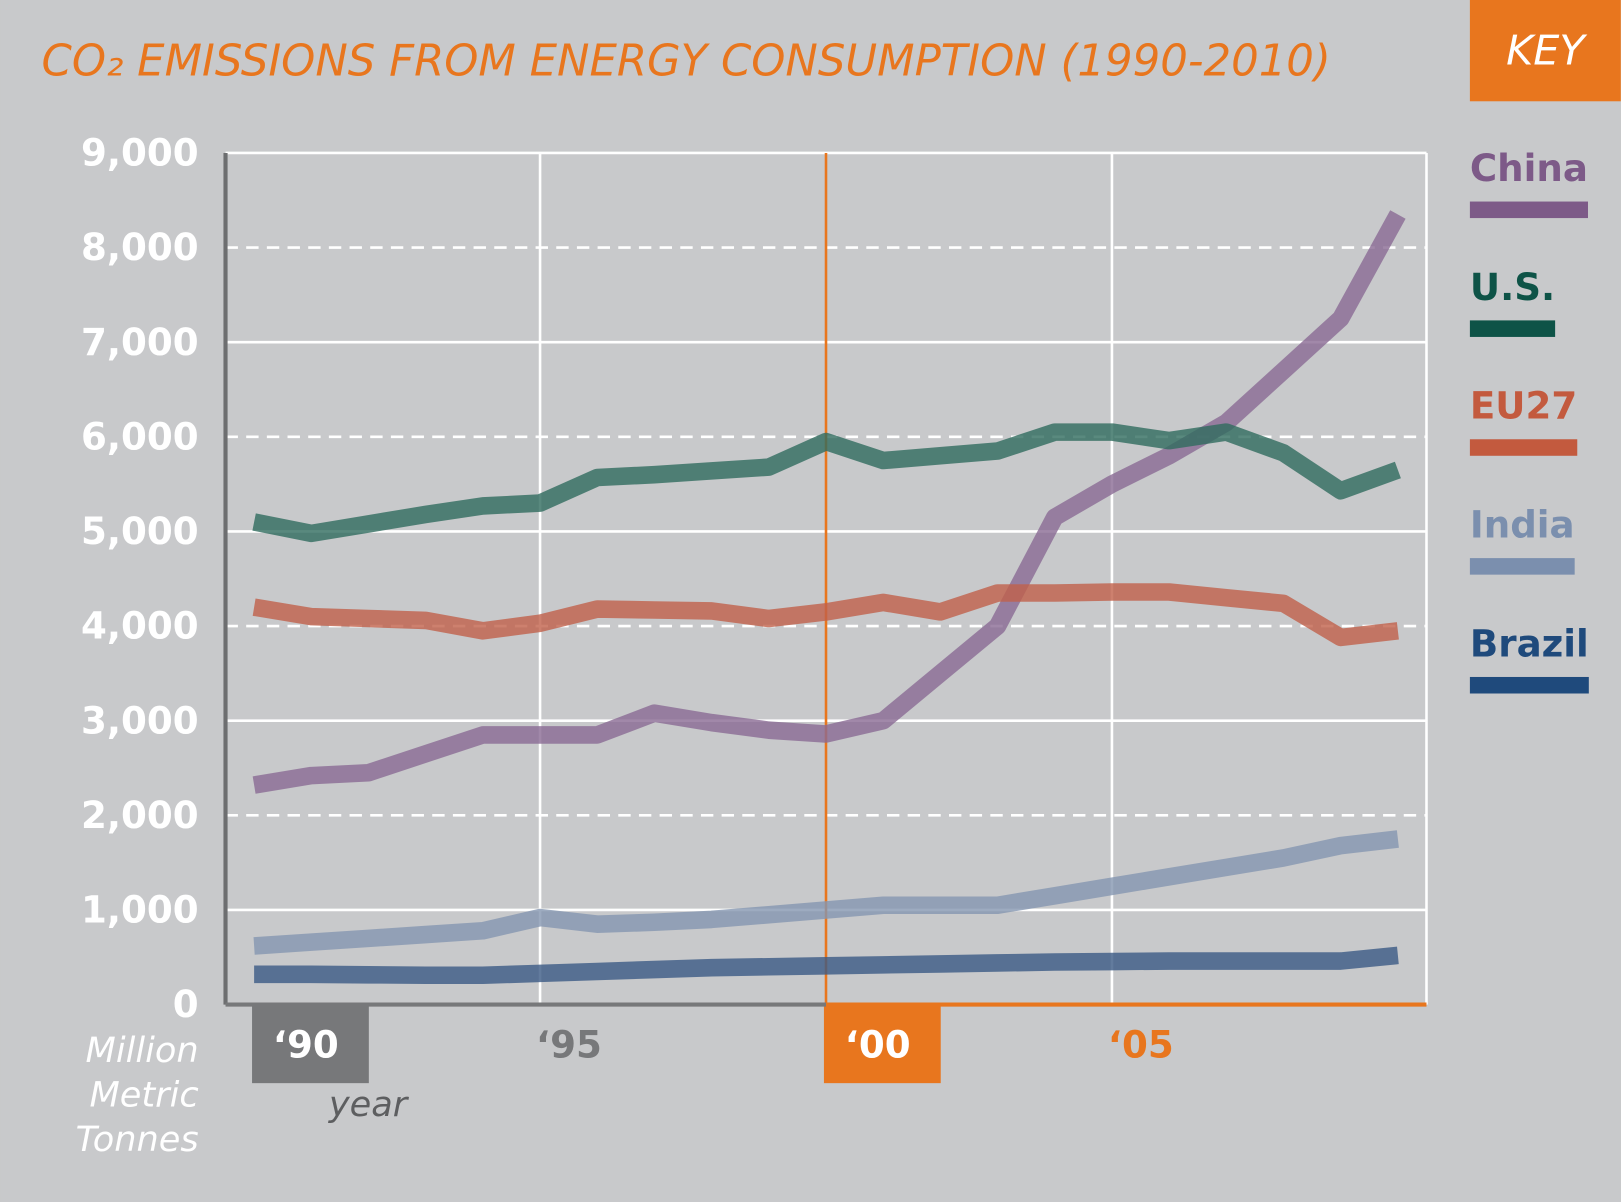 The width and height of the screenshot is (1621, 1202). I want to click on y-tick-label: 5,000, so click(140, 531).